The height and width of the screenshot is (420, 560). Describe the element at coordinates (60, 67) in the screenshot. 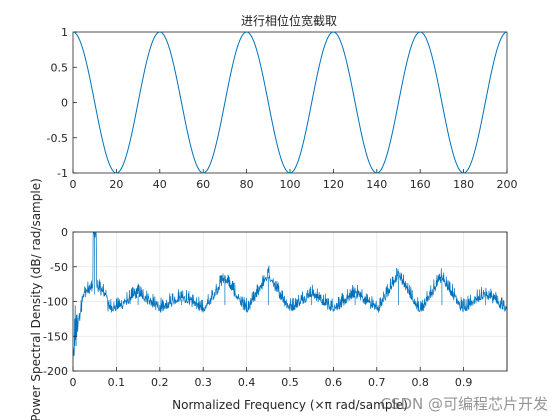

I see `top-ytick-label: 0.5` at that location.